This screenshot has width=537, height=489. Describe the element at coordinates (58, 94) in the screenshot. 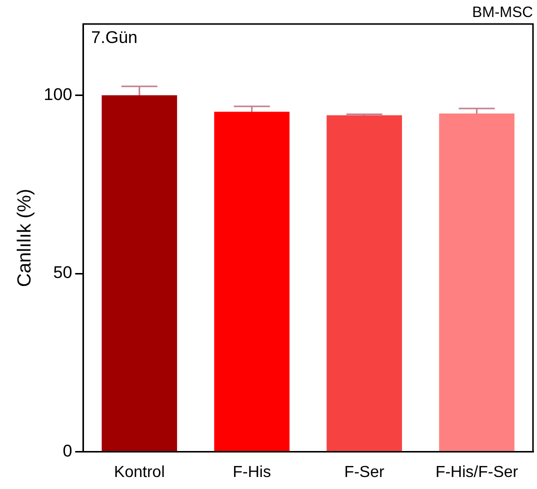

I see `y-tick-label: 100` at that location.